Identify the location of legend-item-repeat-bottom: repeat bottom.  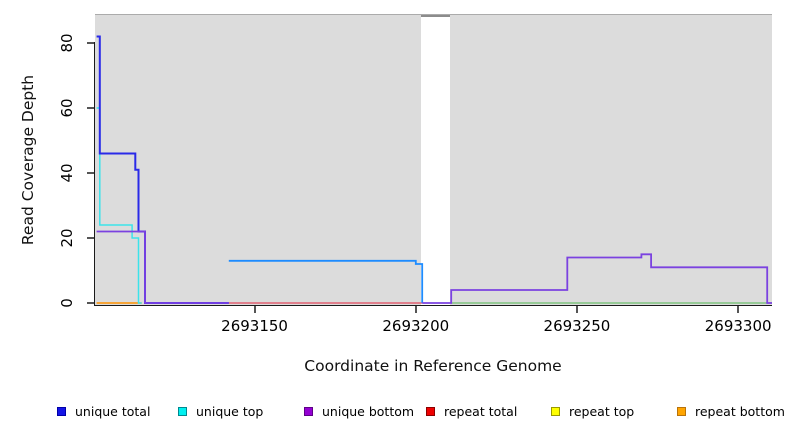
(731, 411).